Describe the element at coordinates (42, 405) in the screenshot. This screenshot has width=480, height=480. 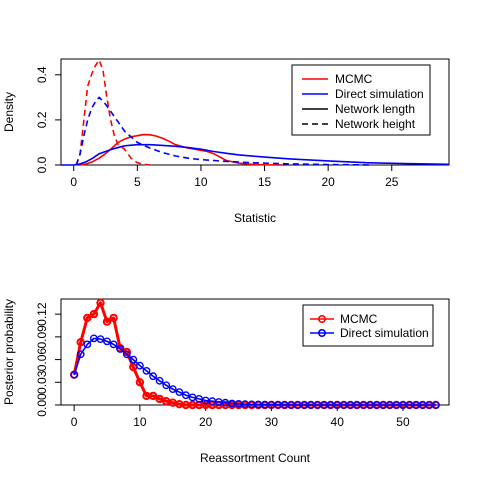
I see `y-tick-label: 0.00` at that location.